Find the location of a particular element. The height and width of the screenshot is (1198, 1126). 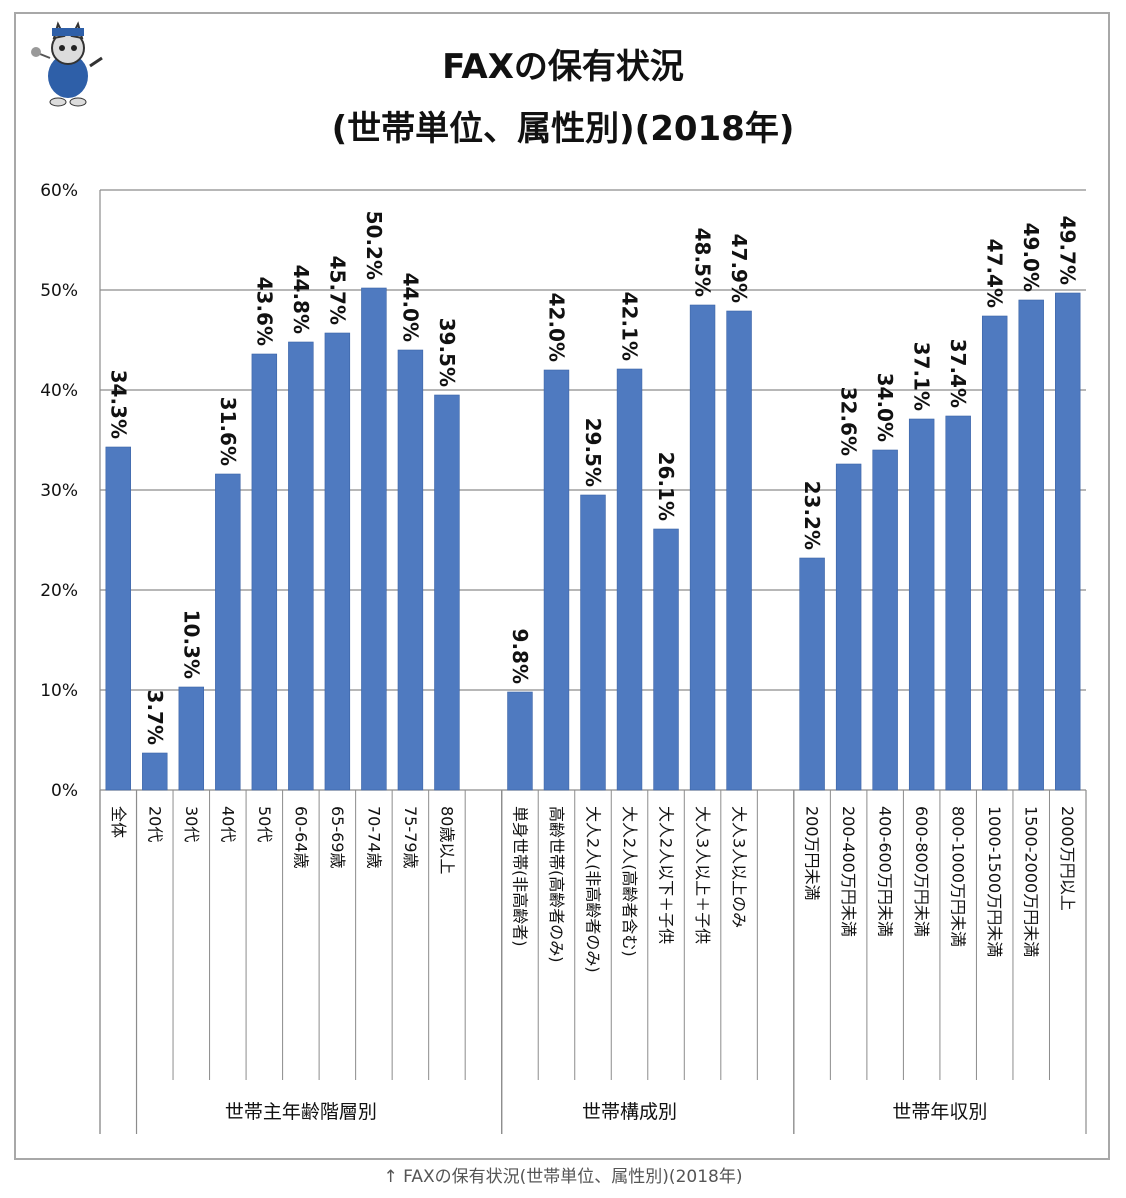

y-tick-label: 0% is located at coordinates (64, 791).